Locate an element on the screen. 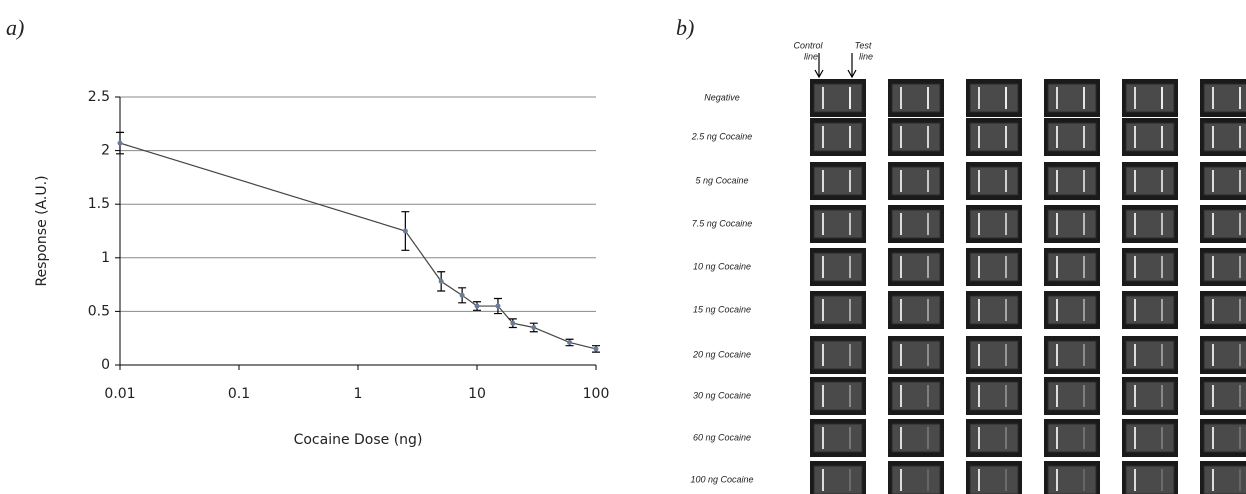 This screenshot has width=1246, height=494. x-tick-label: 0.1 is located at coordinates (239, 394).